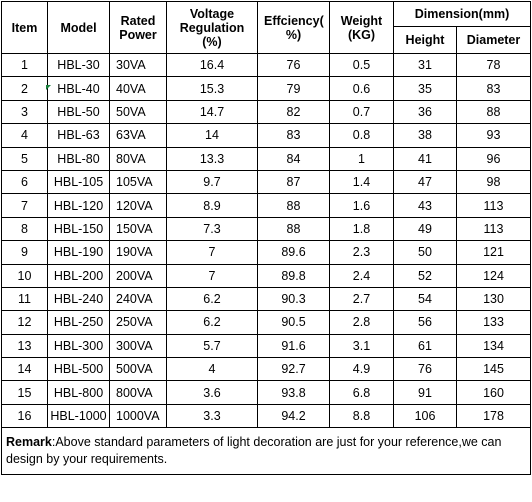  What do you see at coordinates (361, 299) in the screenshot?
I see `cell-weight: 2.7` at bounding box center [361, 299].